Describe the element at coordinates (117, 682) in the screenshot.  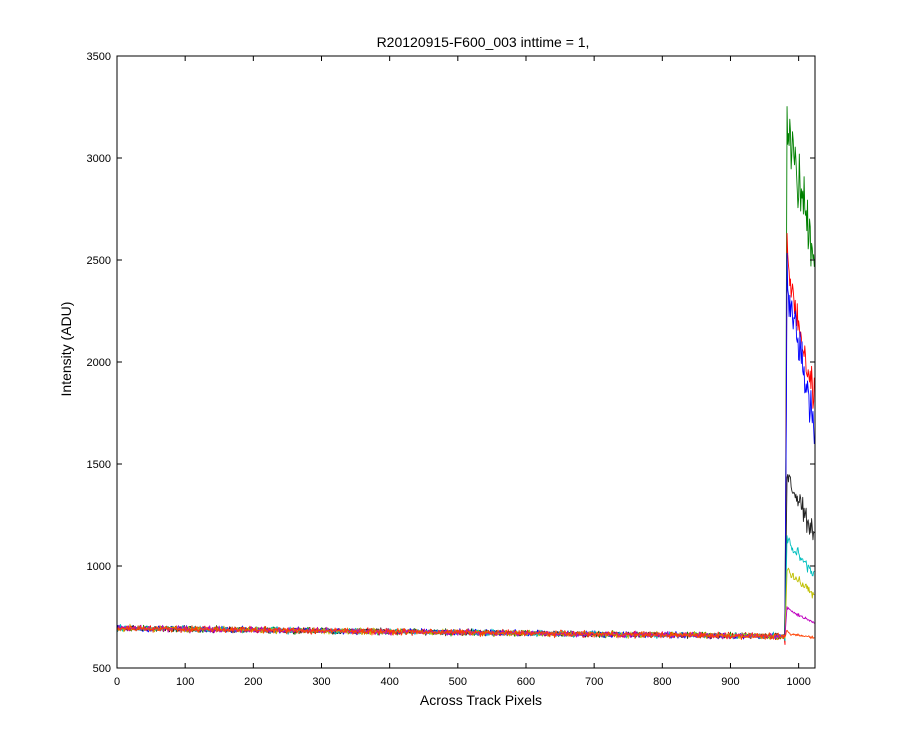
I see `x-tick-label: 0` at that location.